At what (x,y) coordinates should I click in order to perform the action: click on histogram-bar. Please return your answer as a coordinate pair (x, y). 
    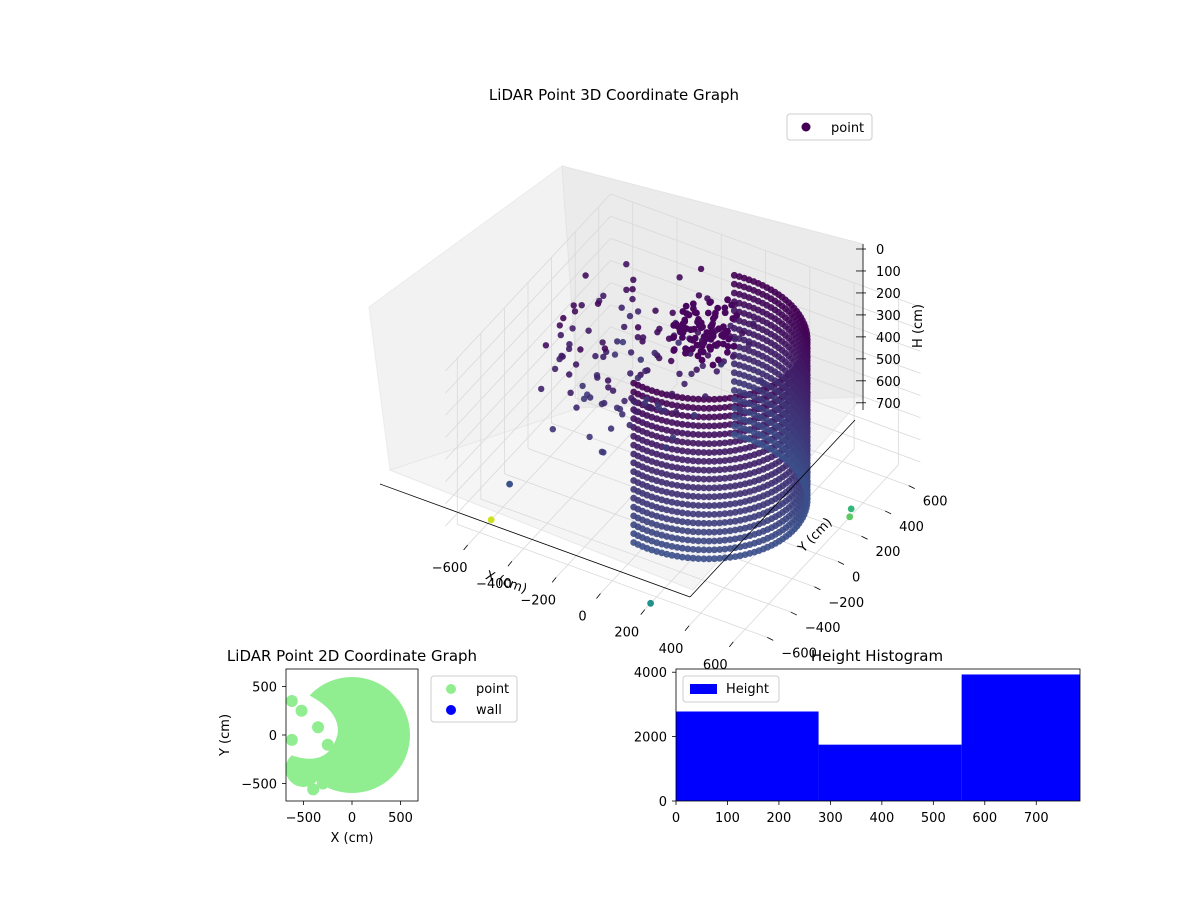
    Looking at the image, I should click on (1020, 737).